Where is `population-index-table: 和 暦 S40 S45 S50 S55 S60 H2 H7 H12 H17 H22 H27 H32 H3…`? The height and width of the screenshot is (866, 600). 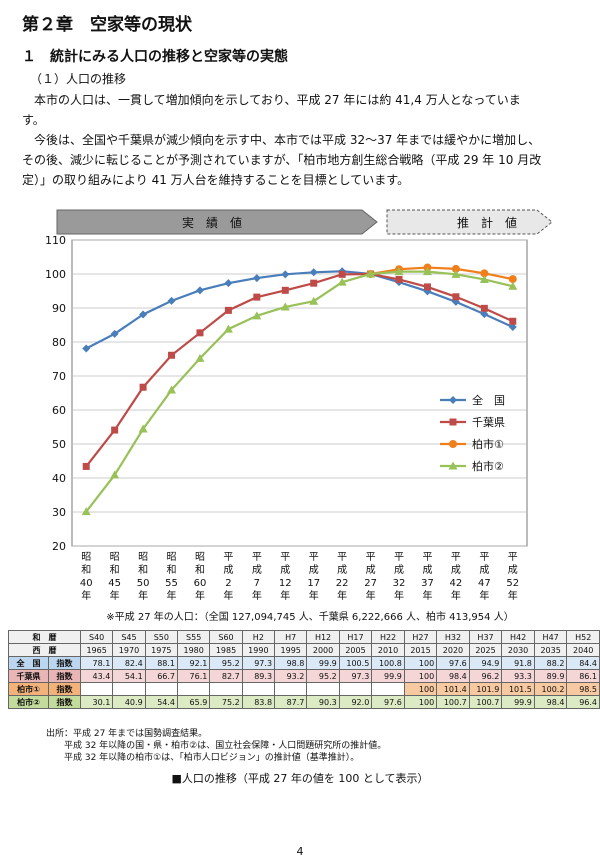
population-index-table: 和 暦 S40 S45 S50 S55 S60 H2 H7 H12 H17 H22 H27 H32 H3… is located at coordinates (304, 669).